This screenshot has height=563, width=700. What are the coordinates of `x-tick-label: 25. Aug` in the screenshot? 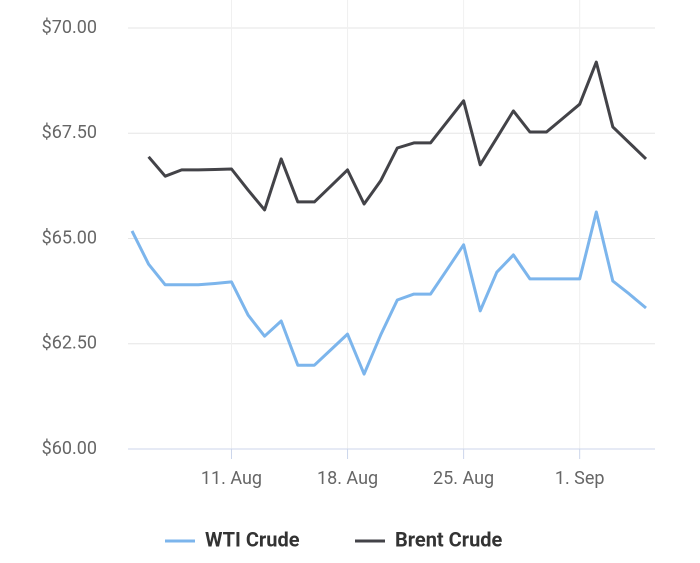 It's located at (463, 478).